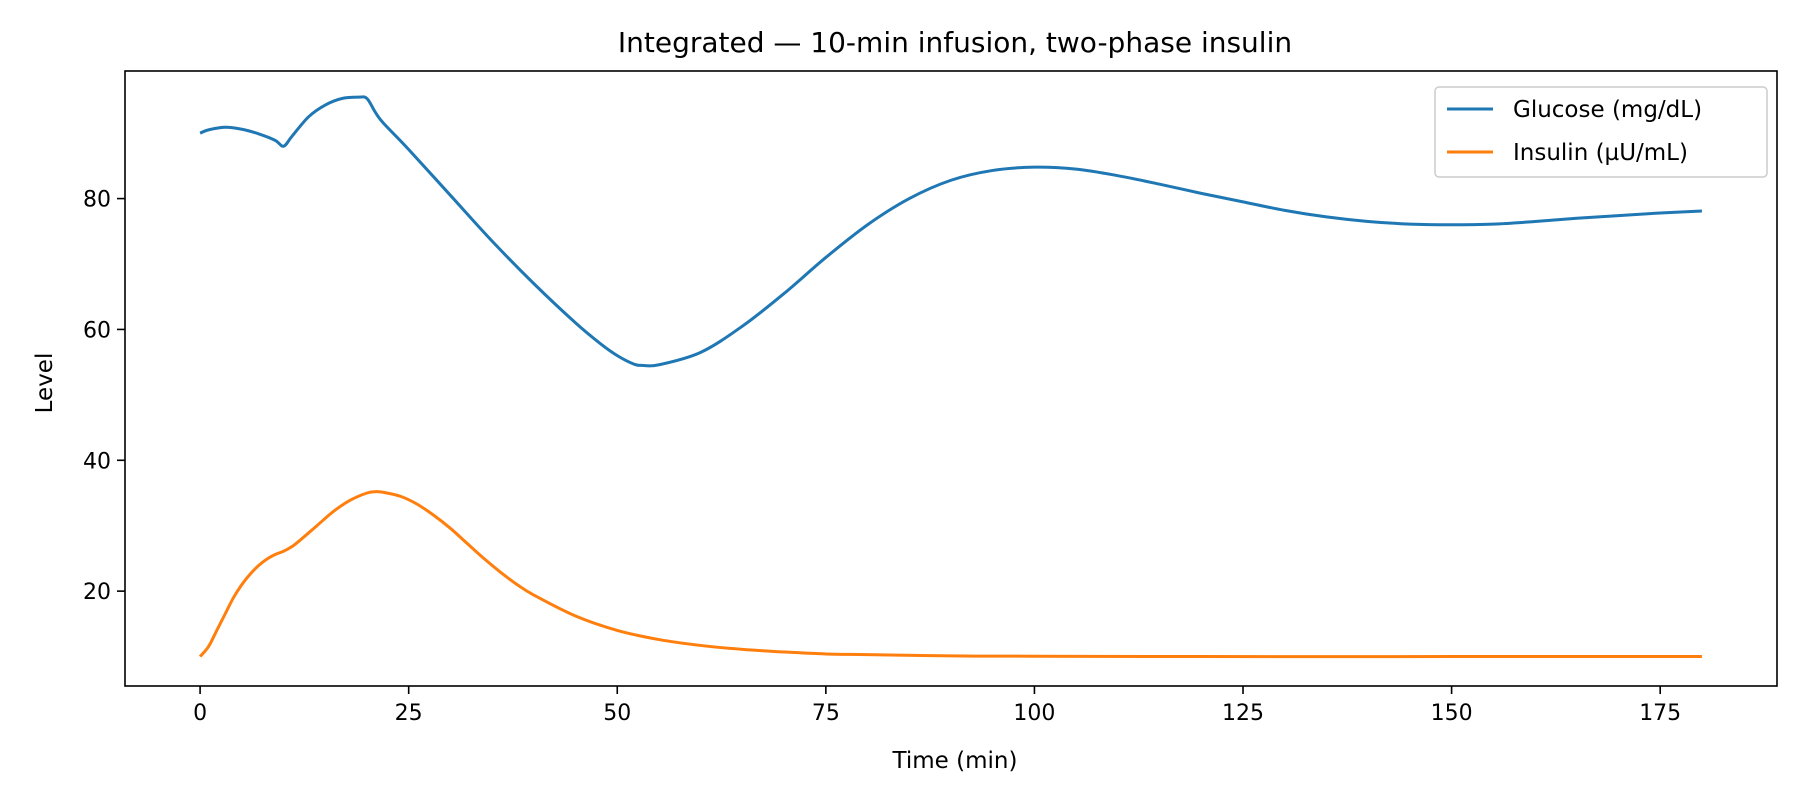 The height and width of the screenshot is (800, 1800). I want to click on y-tick-label: 60, so click(97, 330).